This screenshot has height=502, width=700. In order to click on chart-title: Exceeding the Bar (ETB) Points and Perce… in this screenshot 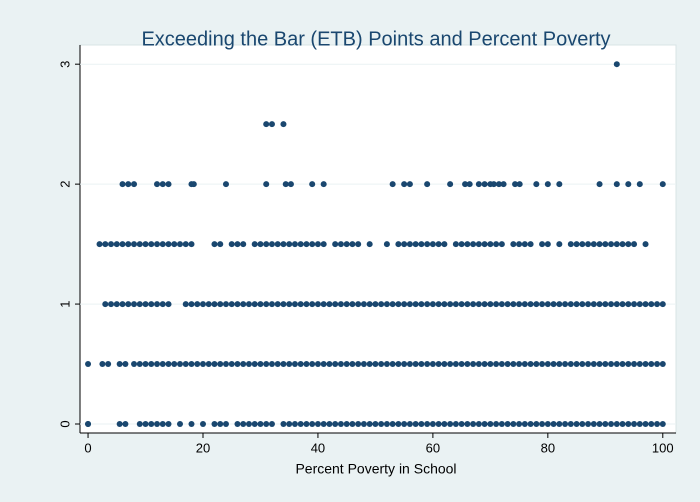, I will do `click(375, 39)`.